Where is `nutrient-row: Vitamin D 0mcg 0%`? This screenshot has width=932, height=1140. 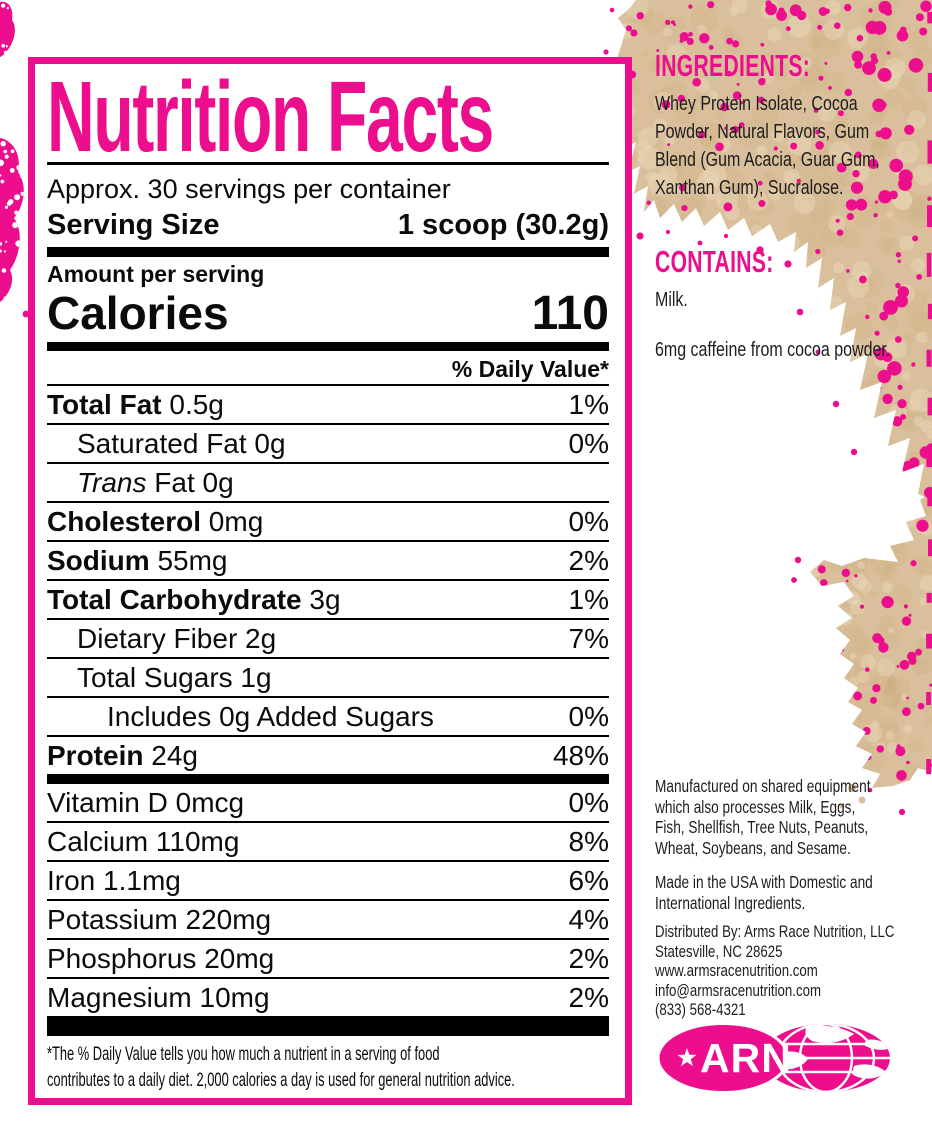
nutrient-row: Vitamin D 0mcg 0% is located at coordinates (328, 803).